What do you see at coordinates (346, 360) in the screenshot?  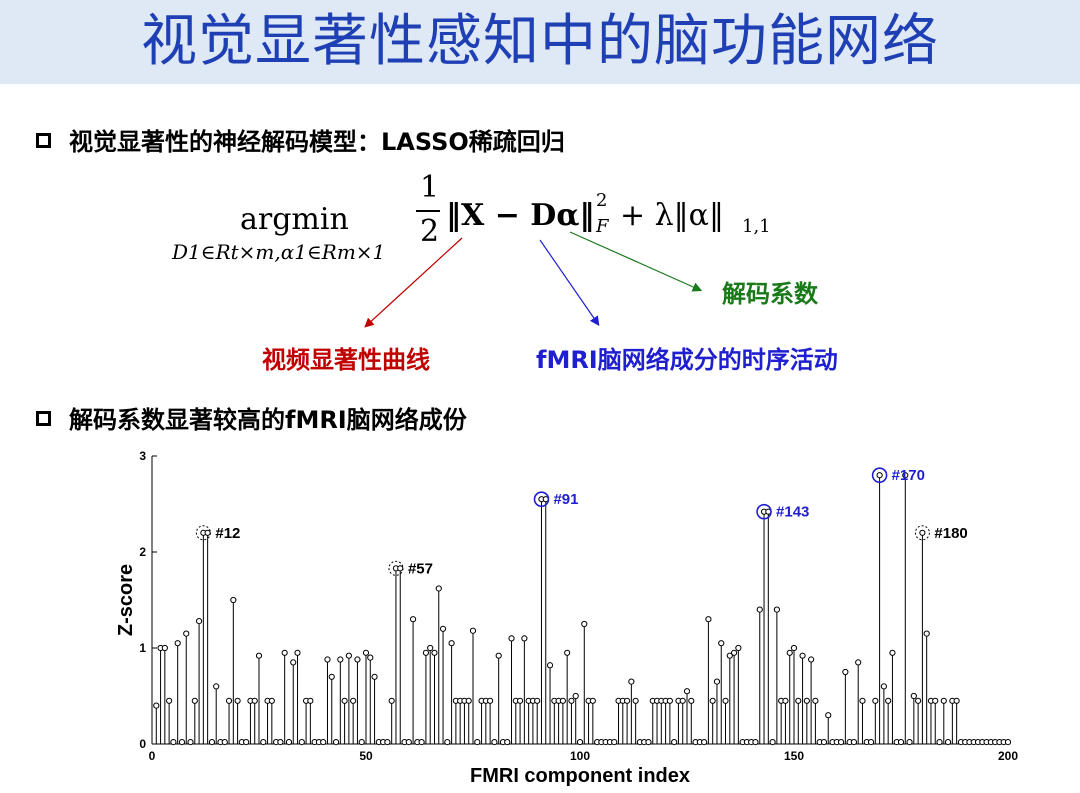 I see `label-video-saliency: 视频显著性曲线` at bounding box center [346, 360].